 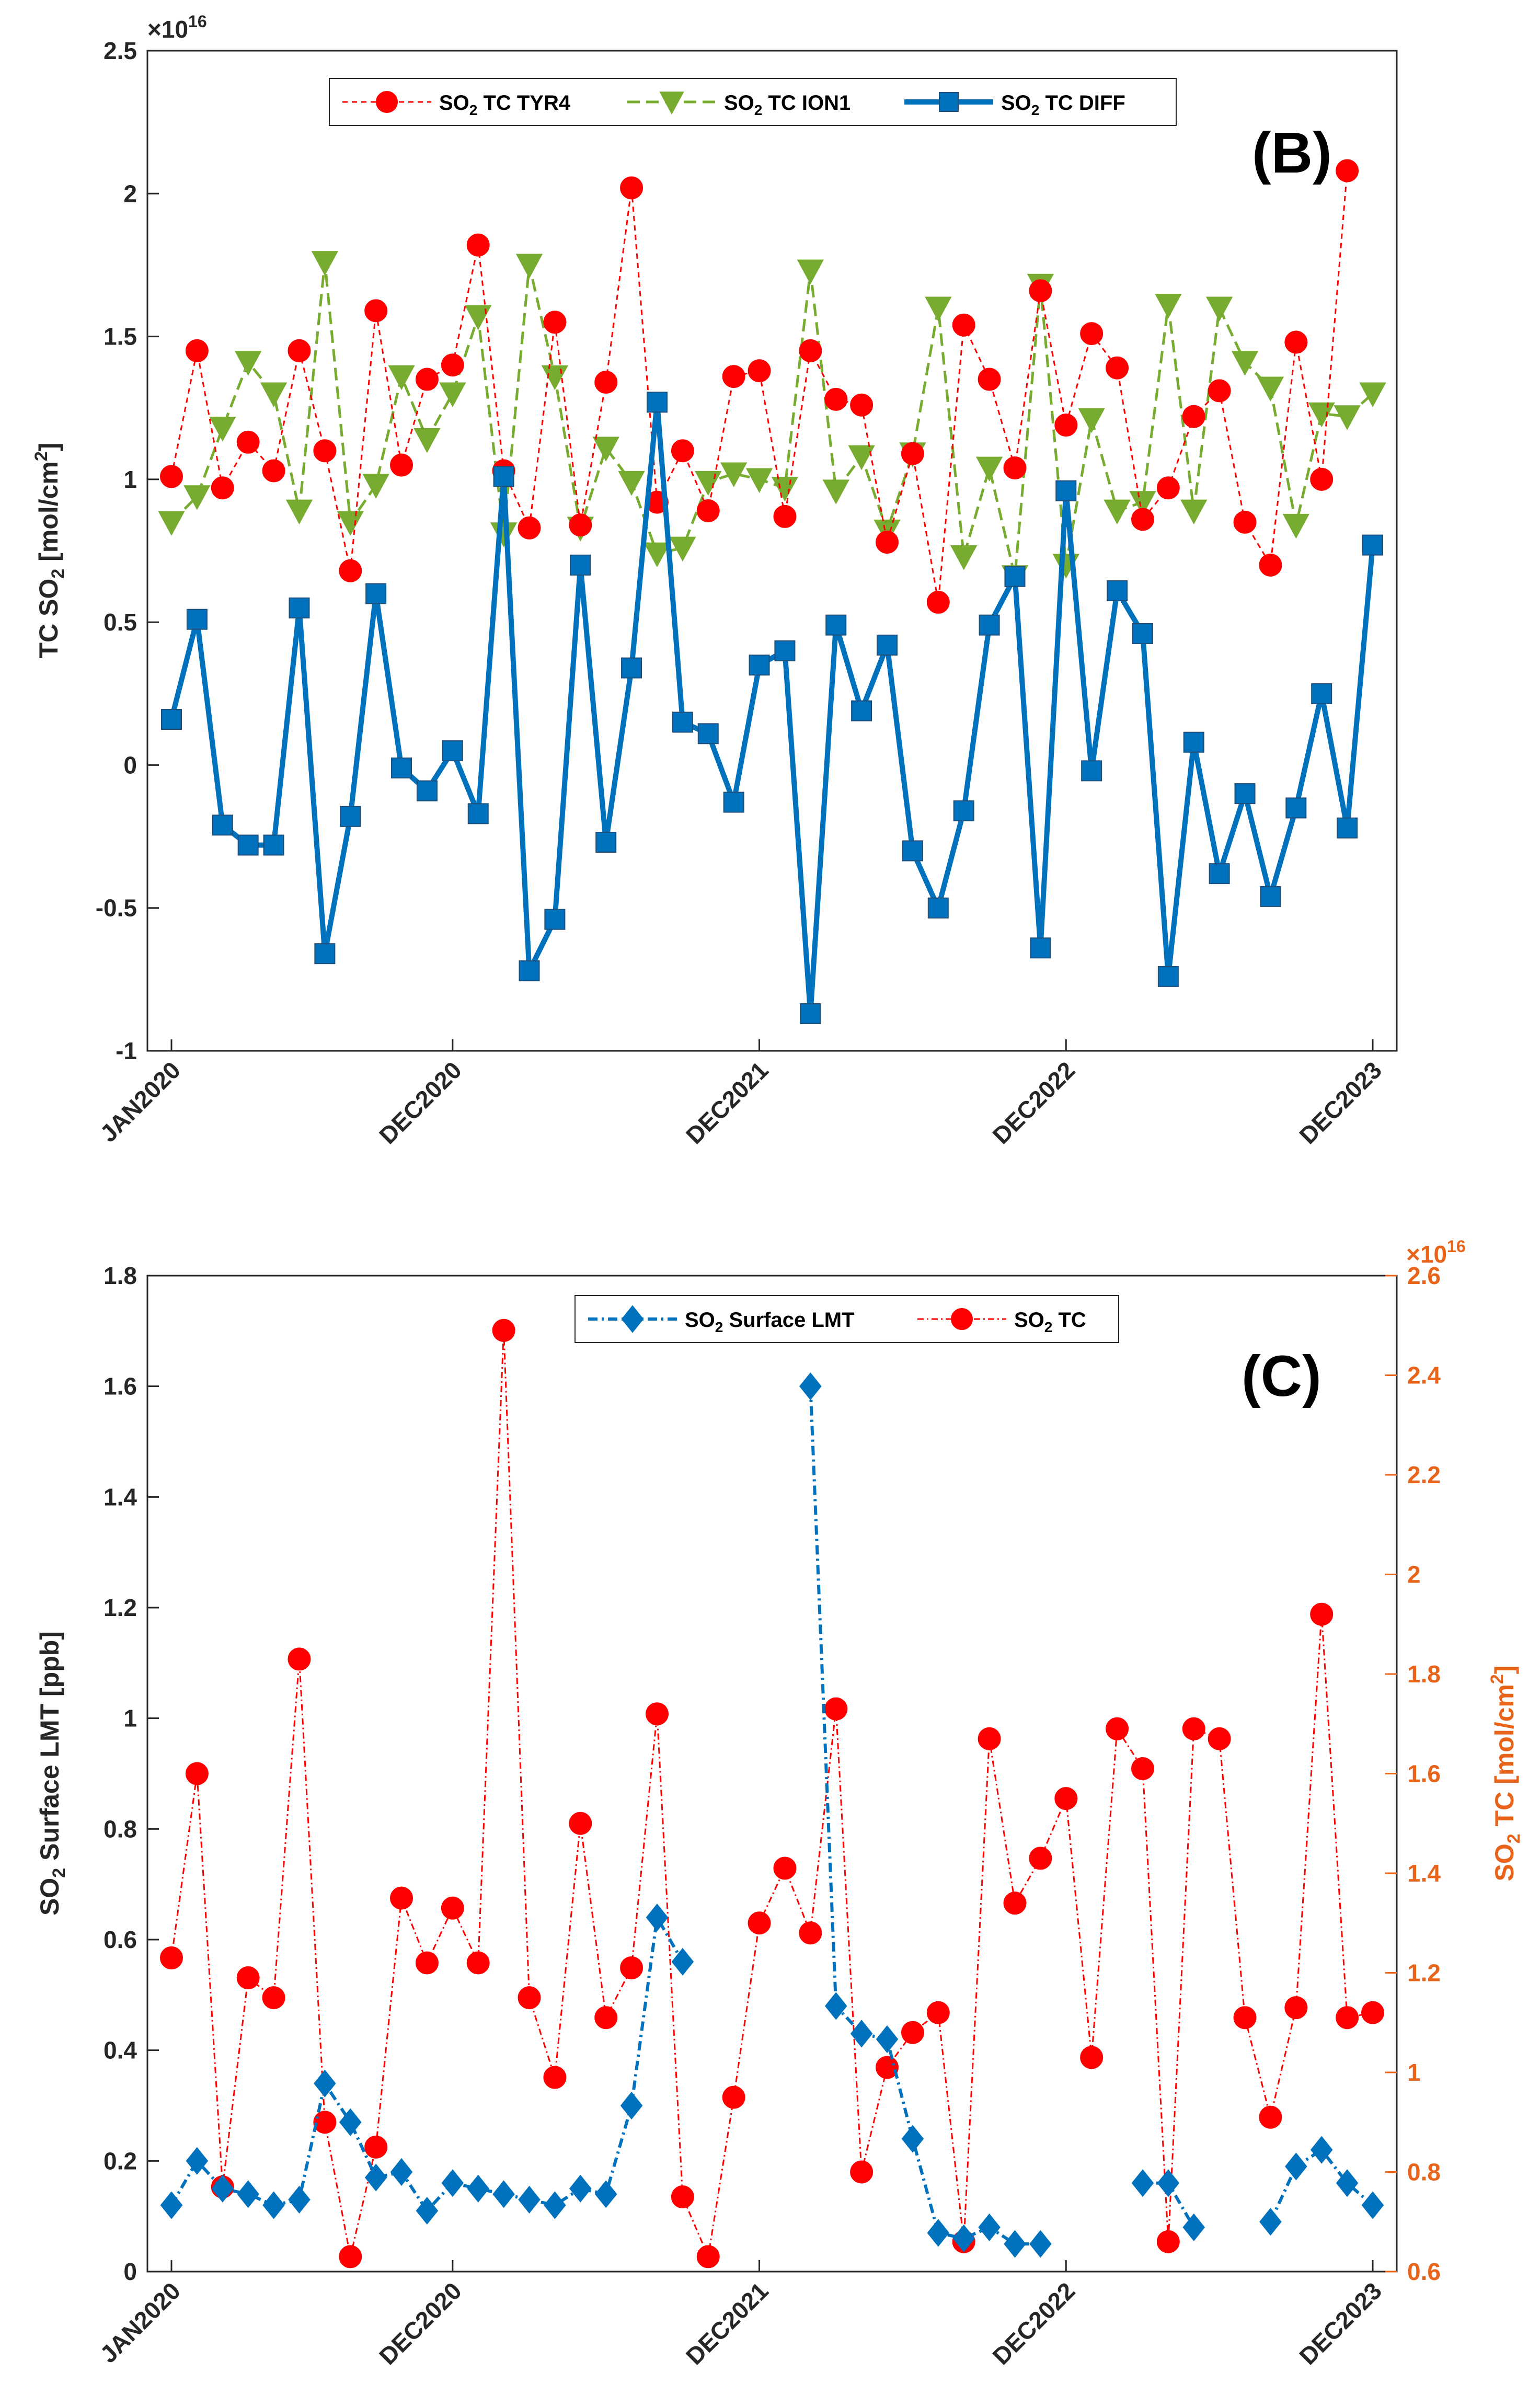 What do you see at coordinates (198, 21) in the screenshot?
I see `panel-b-exponent-power: 16` at bounding box center [198, 21].